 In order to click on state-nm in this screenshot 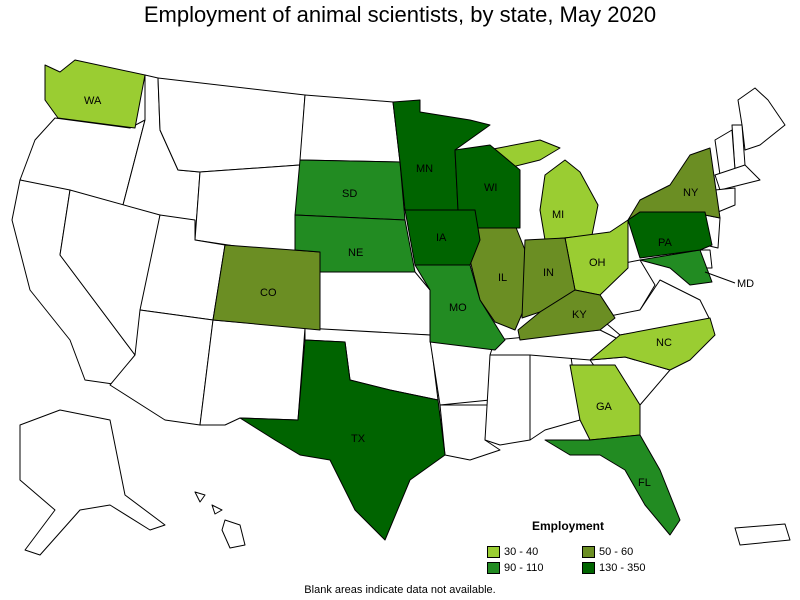, I will do `click(252, 372)`.